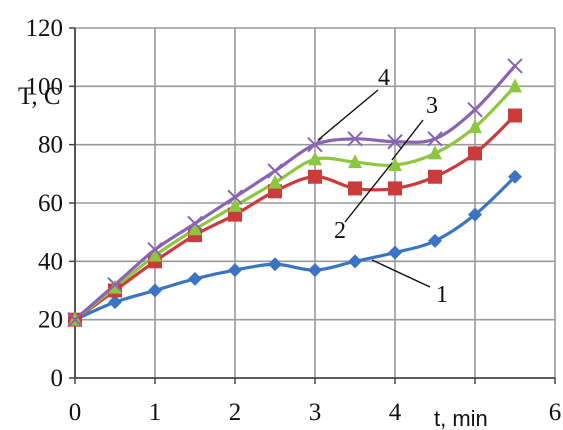 The width and height of the screenshot is (563, 430). I want to click on x-tick-label: 2, so click(235, 412).